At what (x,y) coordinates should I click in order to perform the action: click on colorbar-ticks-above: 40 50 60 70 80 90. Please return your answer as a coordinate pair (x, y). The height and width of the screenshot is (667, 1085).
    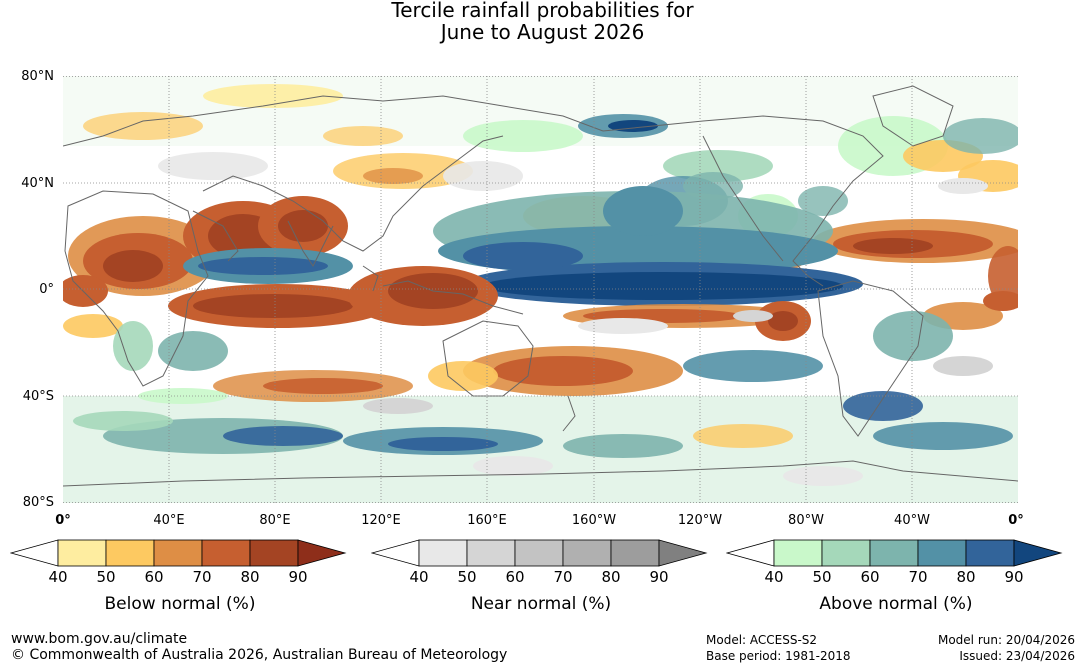
    Looking at the image, I should click on (896, 577).